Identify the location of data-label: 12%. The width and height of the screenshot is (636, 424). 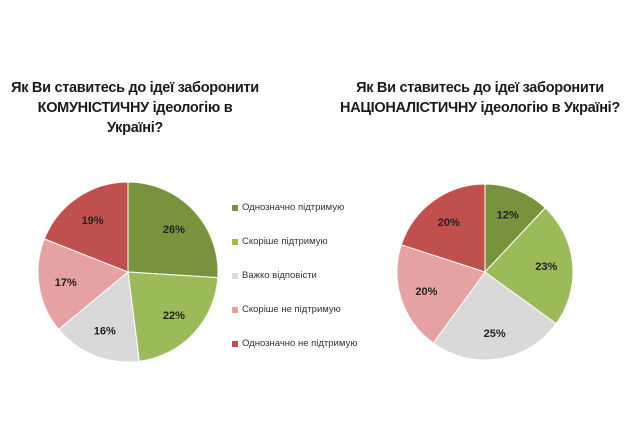
(508, 216).